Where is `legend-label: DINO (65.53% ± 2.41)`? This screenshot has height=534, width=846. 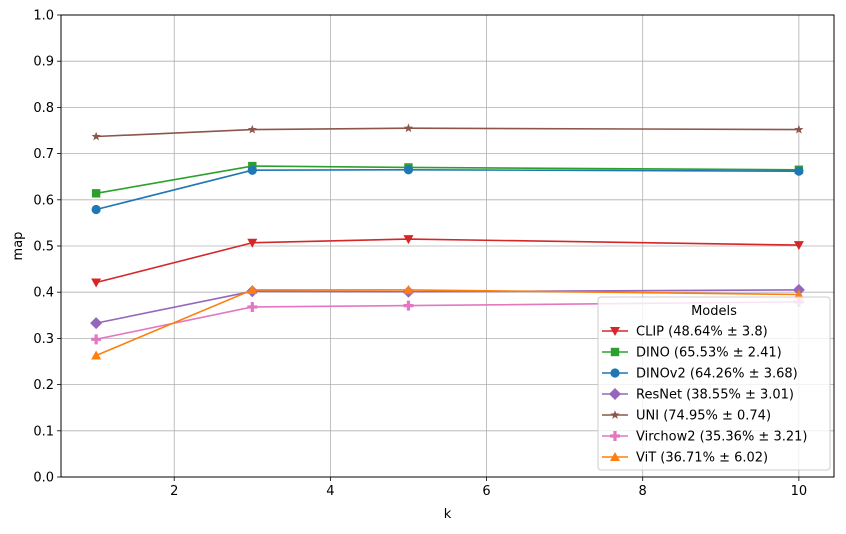
legend-label: DINO (65.53% ± 2.41) is located at coordinates (709, 353).